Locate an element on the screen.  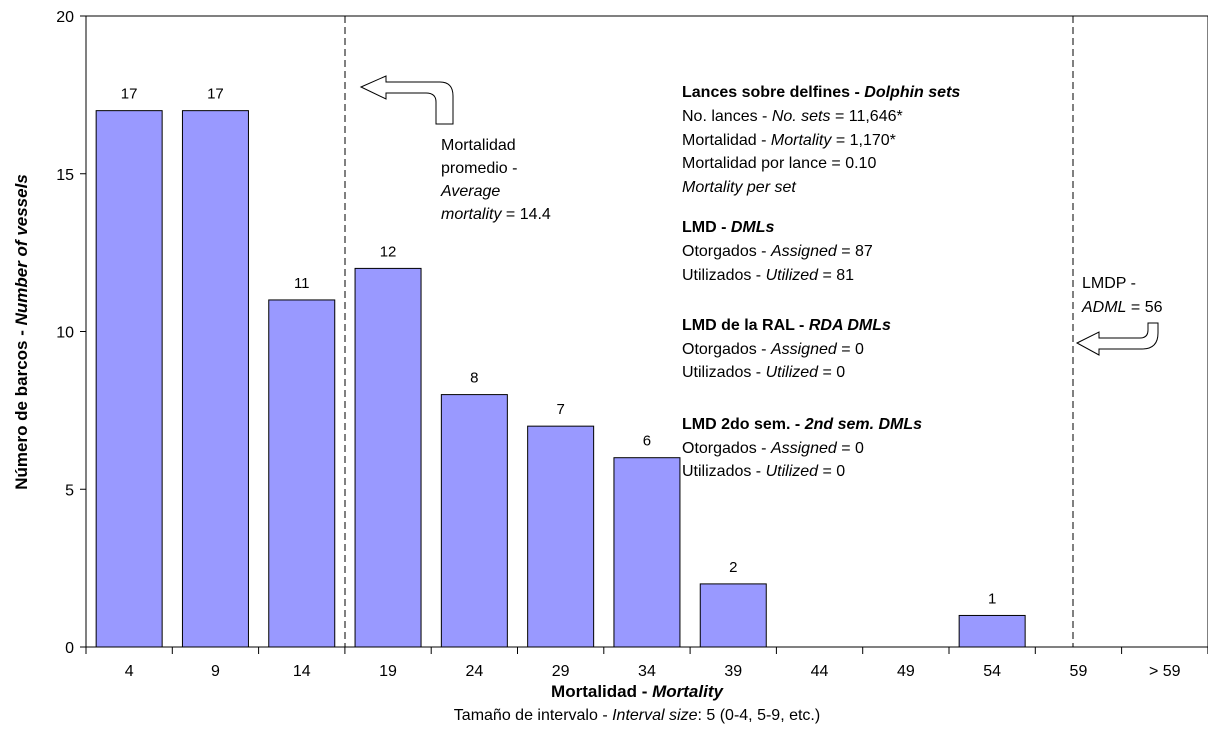
bar-data-label: 6 is located at coordinates (647, 441).